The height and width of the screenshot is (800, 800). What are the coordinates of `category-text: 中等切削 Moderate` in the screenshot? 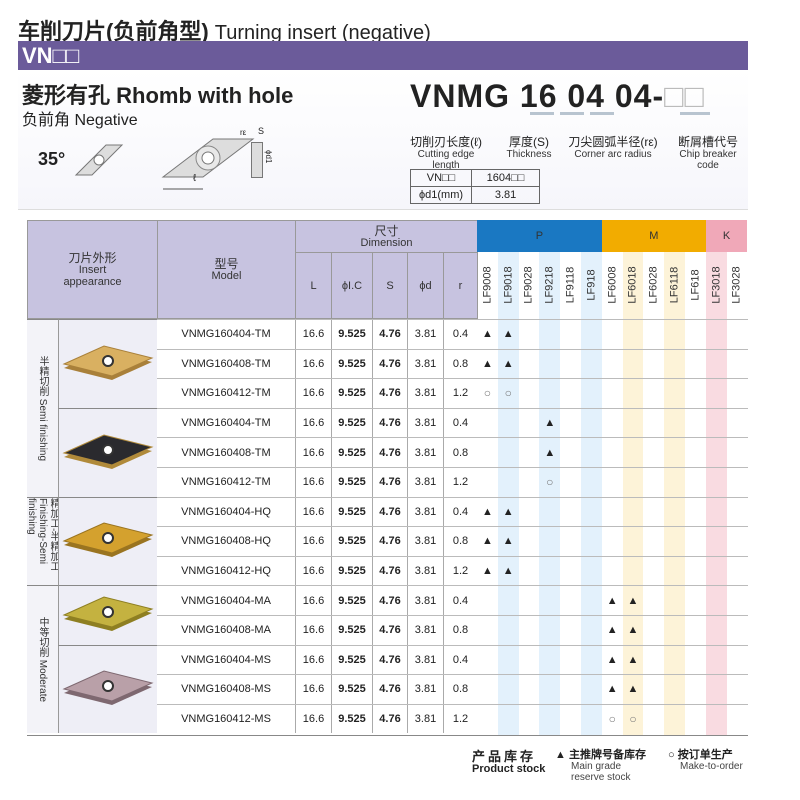 It's located at (42, 660).